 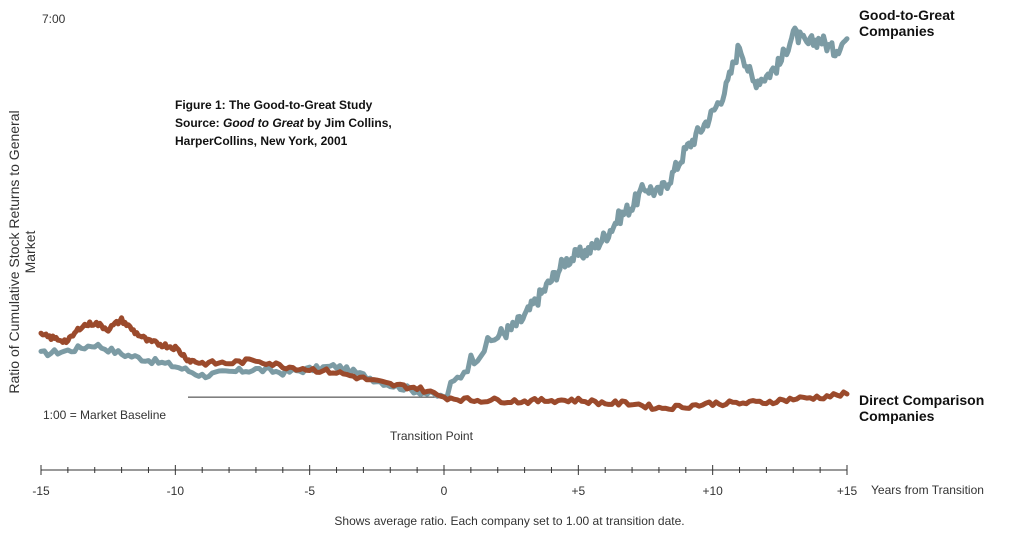 What do you see at coordinates (444, 364) in the screenshot?
I see `series-line-direct-comparison` at bounding box center [444, 364].